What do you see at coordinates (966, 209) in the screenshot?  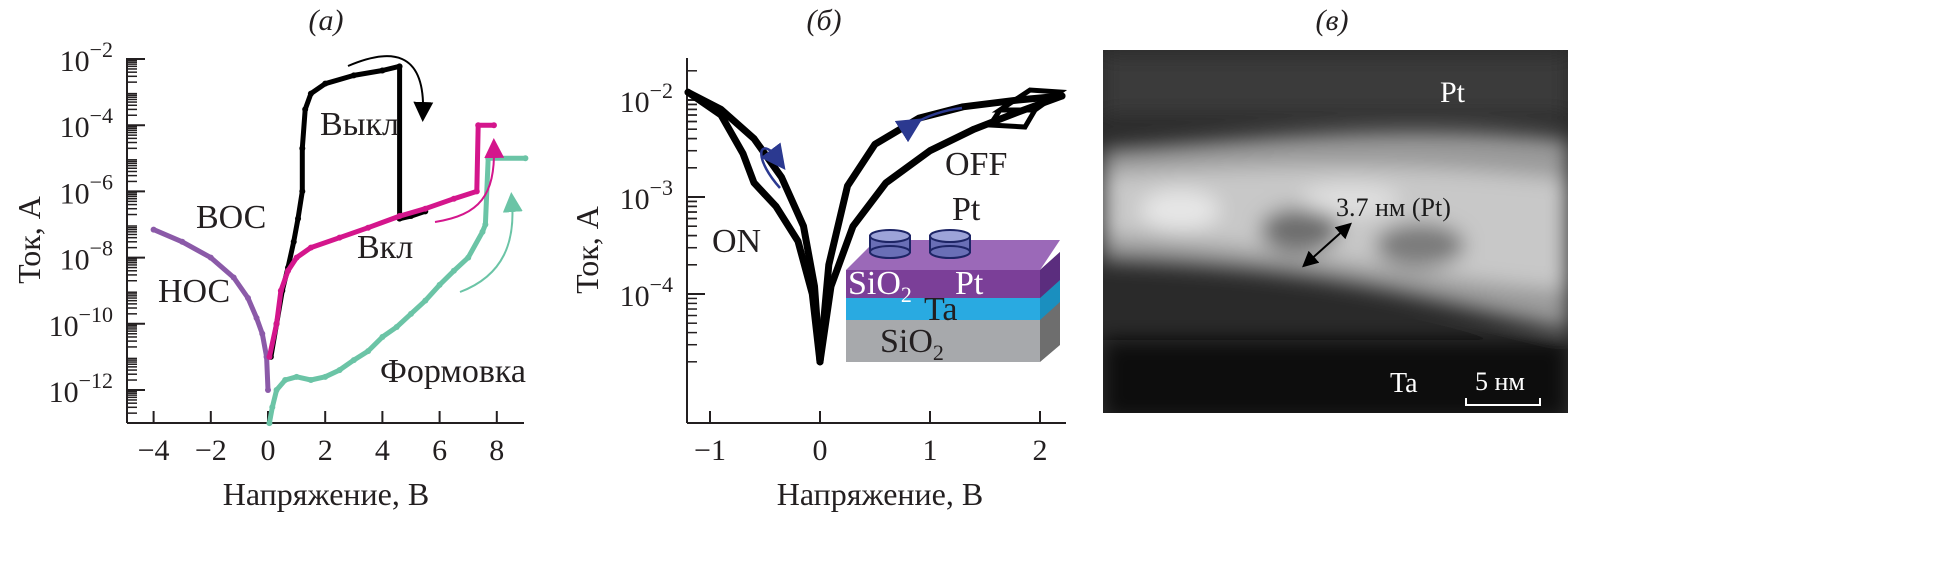 I see `inset-label-pt-top: Pt` at bounding box center [966, 209].